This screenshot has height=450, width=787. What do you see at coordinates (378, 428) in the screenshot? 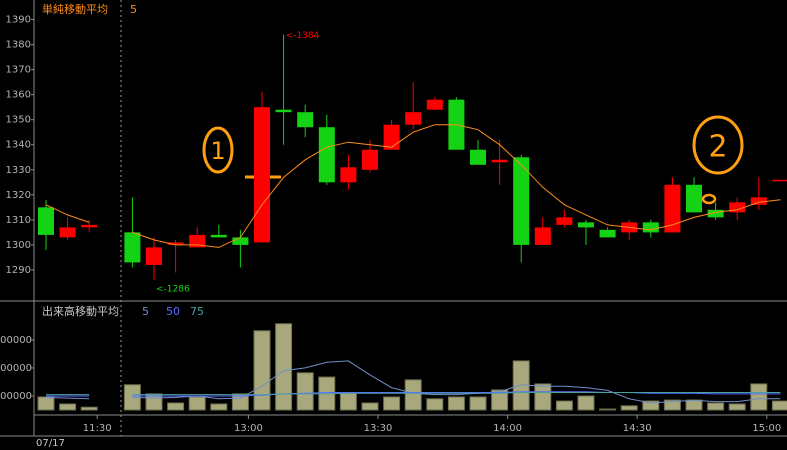
I see `x-tick-label: 13:30` at bounding box center [378, 428].